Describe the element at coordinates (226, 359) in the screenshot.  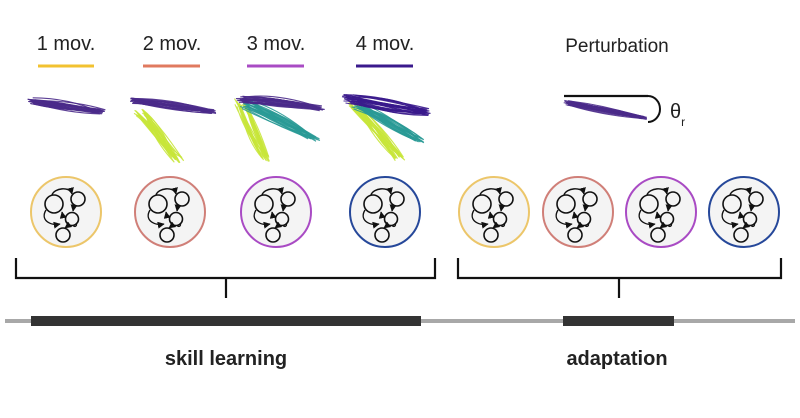
I see `skill-learning-label: skill learning` at that location.